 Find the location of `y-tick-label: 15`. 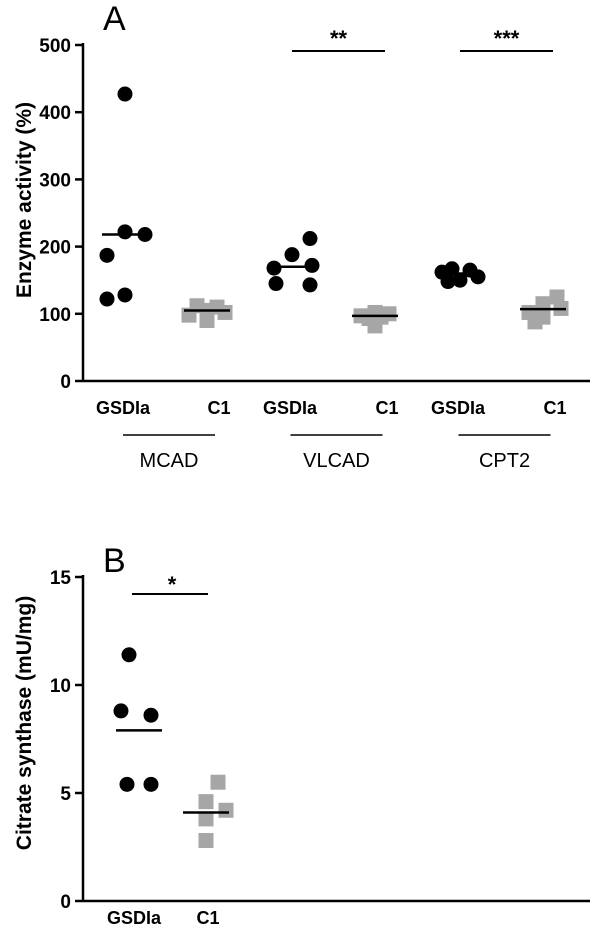

y-tick-label: 15 is located at coordinates (61, 578).